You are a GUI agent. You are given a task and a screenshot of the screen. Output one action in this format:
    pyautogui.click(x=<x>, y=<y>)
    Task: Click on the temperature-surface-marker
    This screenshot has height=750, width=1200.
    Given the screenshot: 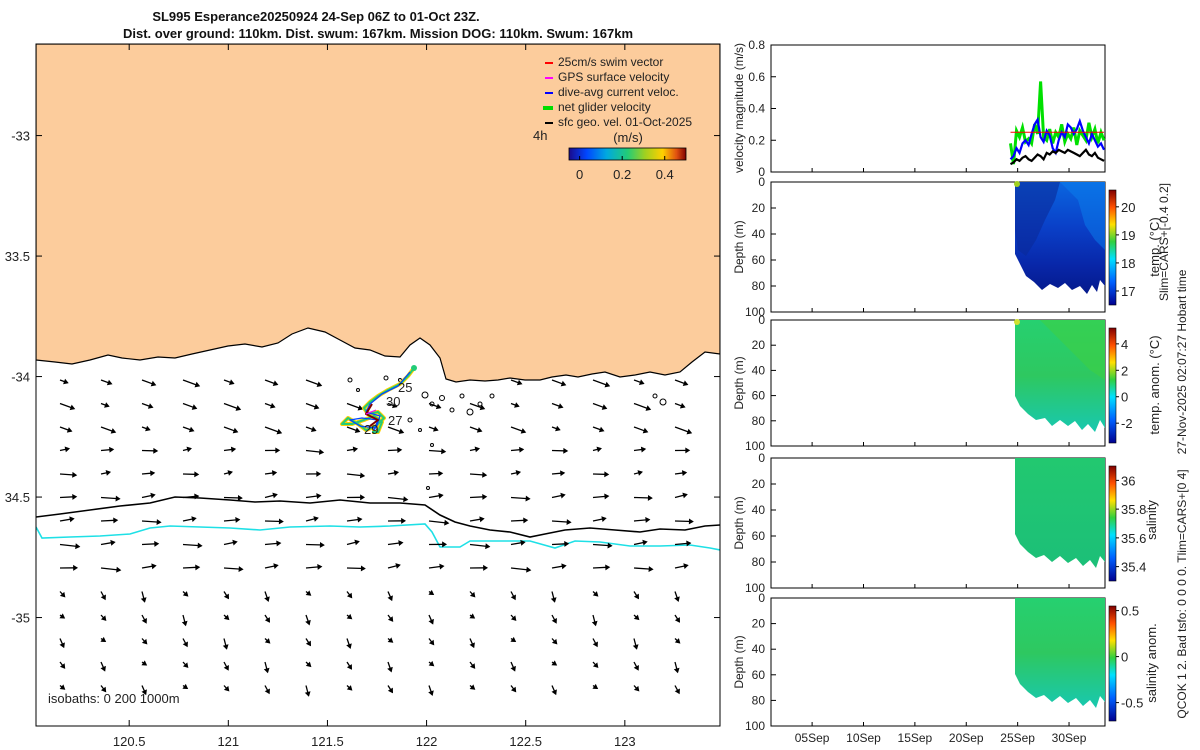 What is the action you would take?
    pyautogui.click(x=1017, y=184)
    